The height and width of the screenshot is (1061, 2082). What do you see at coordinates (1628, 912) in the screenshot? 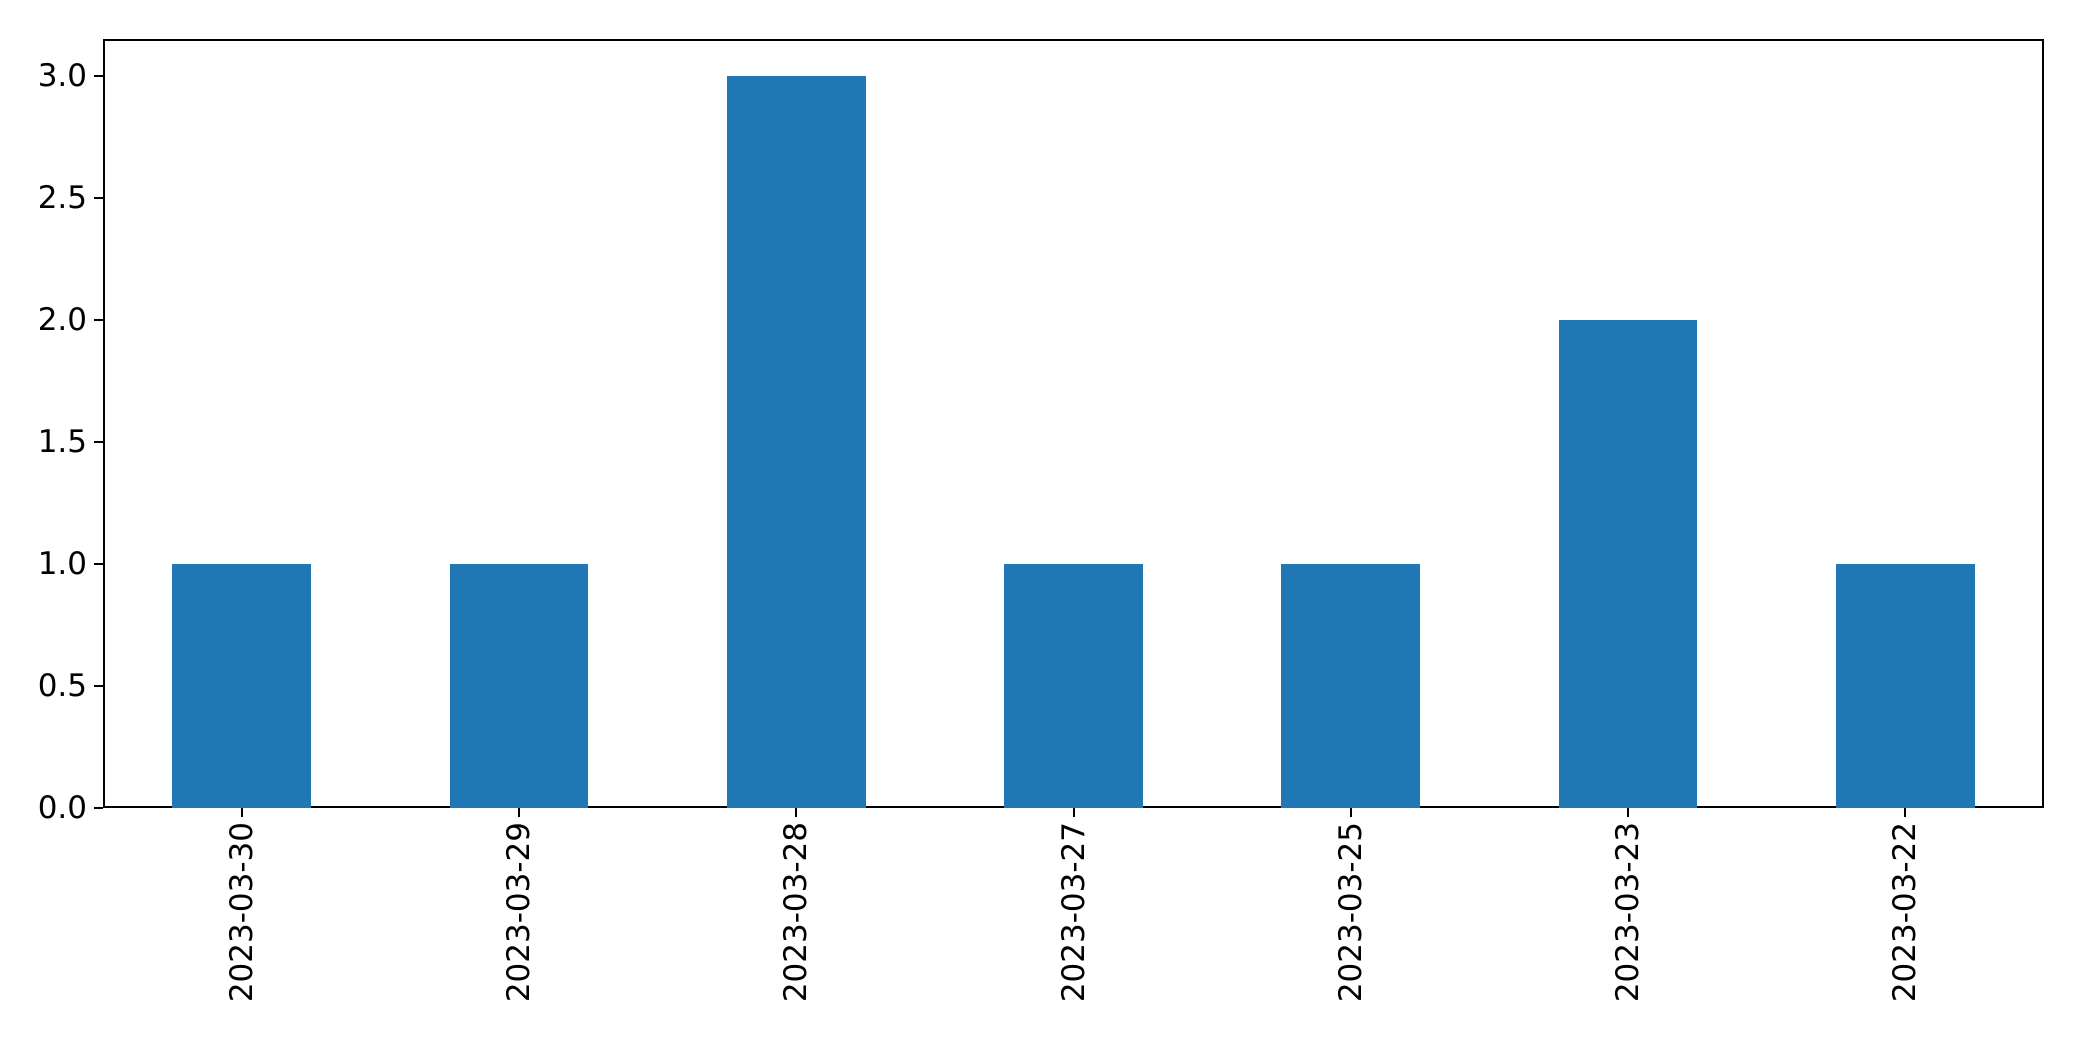
I see `x-tick-label: 2023-03-23` at bounding box center [1628, 912].